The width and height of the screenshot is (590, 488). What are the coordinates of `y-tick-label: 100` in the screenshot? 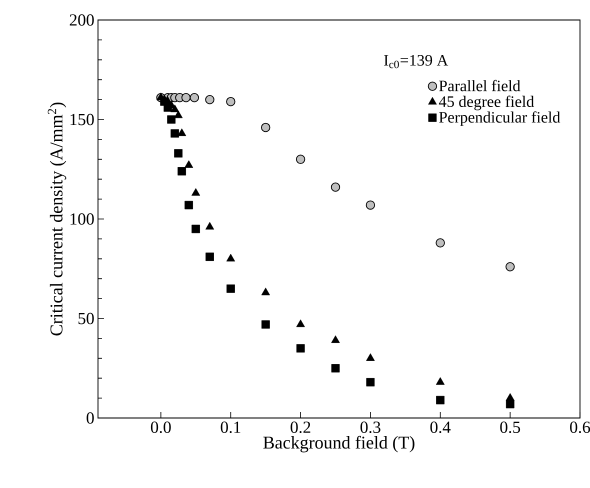 It's located at (82, 219).